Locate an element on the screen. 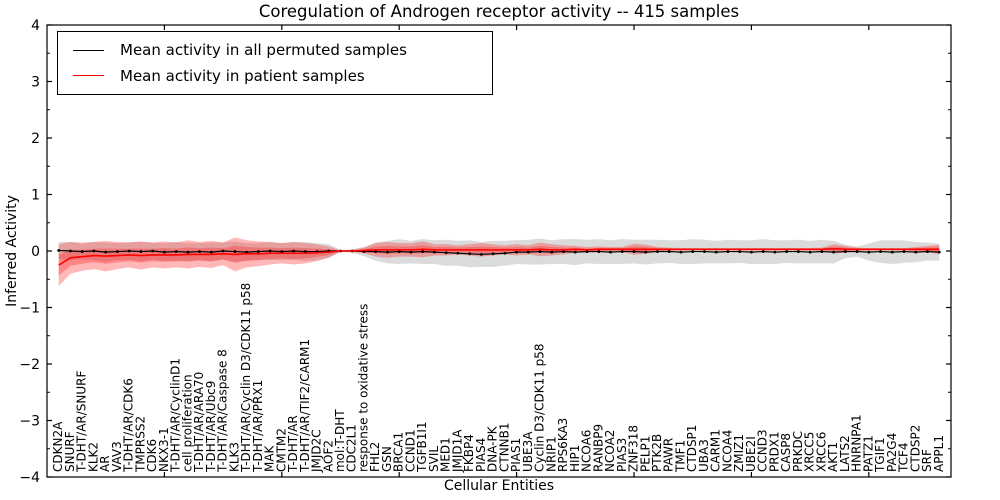 This screenshot has width=1000, height=500. x-category-label: NCOA6 is located at coordinates (587, 451).